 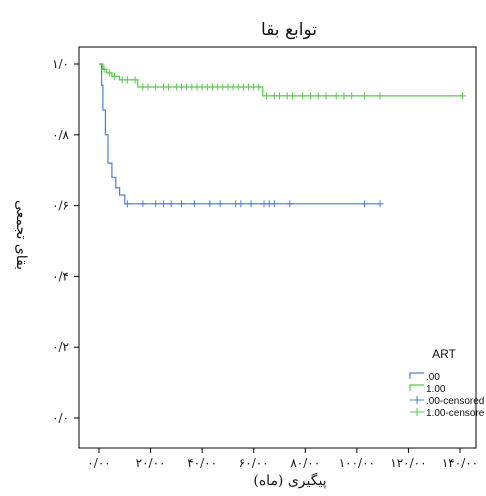 I want to click on legend-label: 1.00, so click(x=436, y=389).